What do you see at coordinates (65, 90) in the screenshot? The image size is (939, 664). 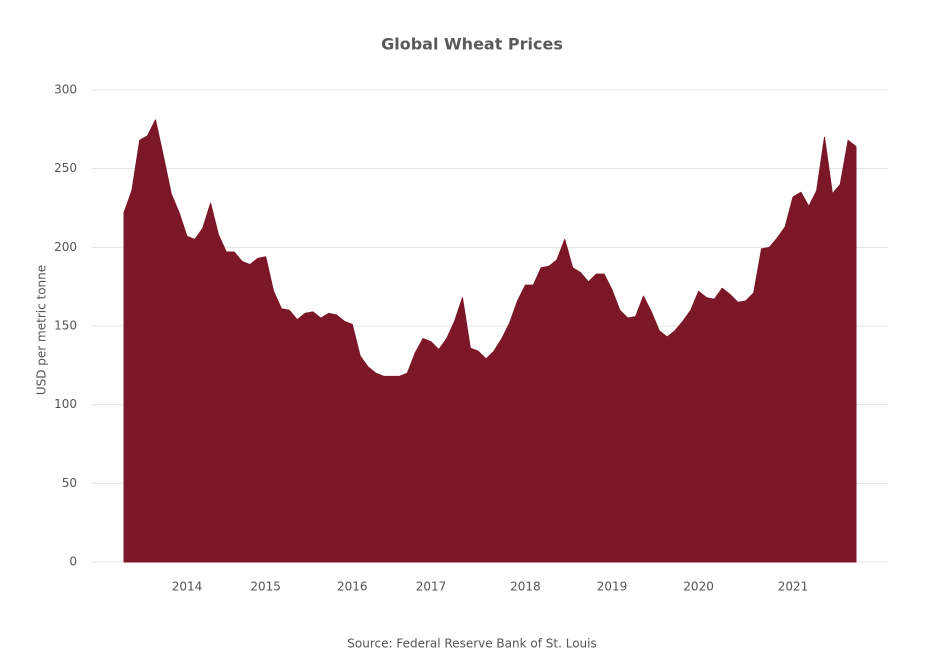 I see `y-tick-label: 300` at bounding box center [65, 90].